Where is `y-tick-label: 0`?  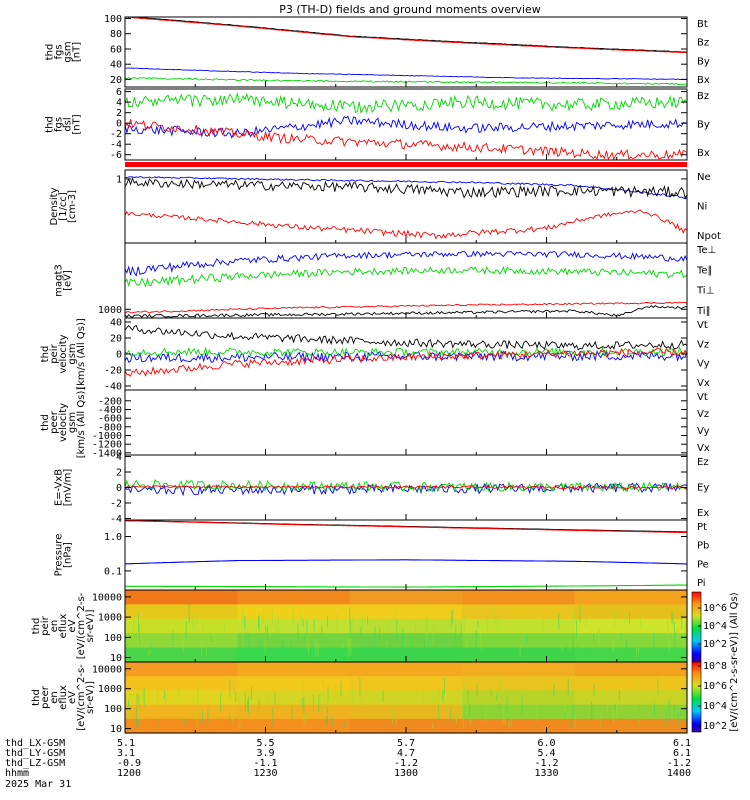 y-tick-label: 0 is located at coordinates (119, 488).